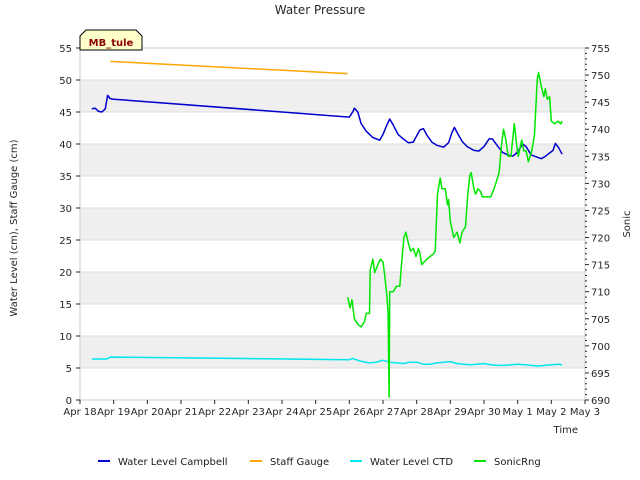  I want to click on legend-label-water-level-ctd: Water Level CTD, so click(411, 462).